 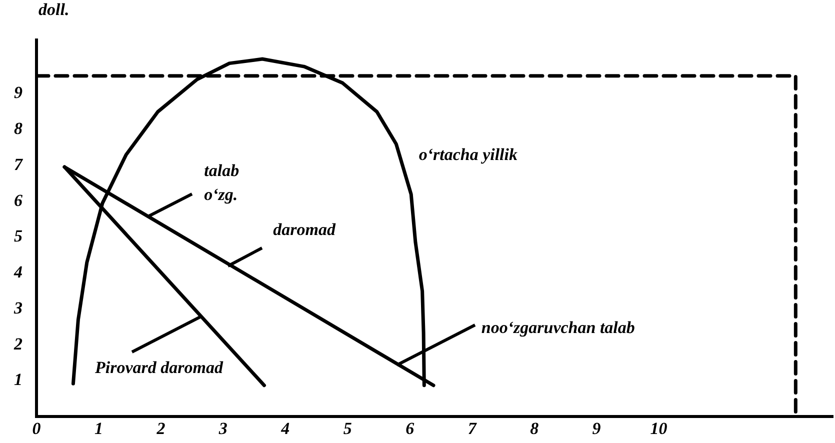 What do you see at coordinates (18, 92) in the screenshot?
I see `y-tick-label: 9` at bounding box center [18, 92].